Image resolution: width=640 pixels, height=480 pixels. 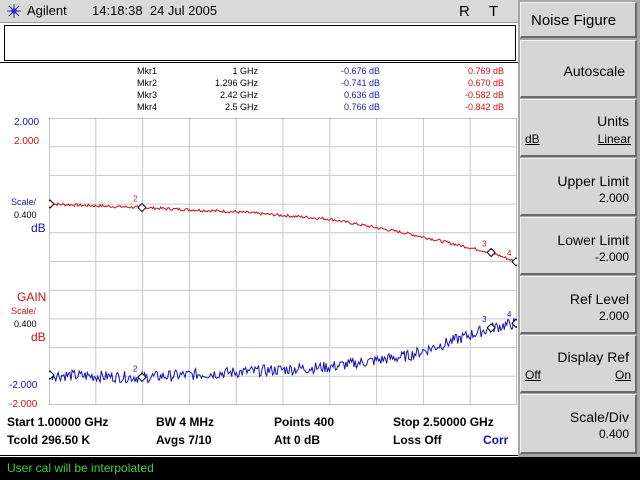 What do you see at coordinates (613, 316) in the screenshot?
I see `ref-level-value: 2.000` at bounding box center [613, 316].